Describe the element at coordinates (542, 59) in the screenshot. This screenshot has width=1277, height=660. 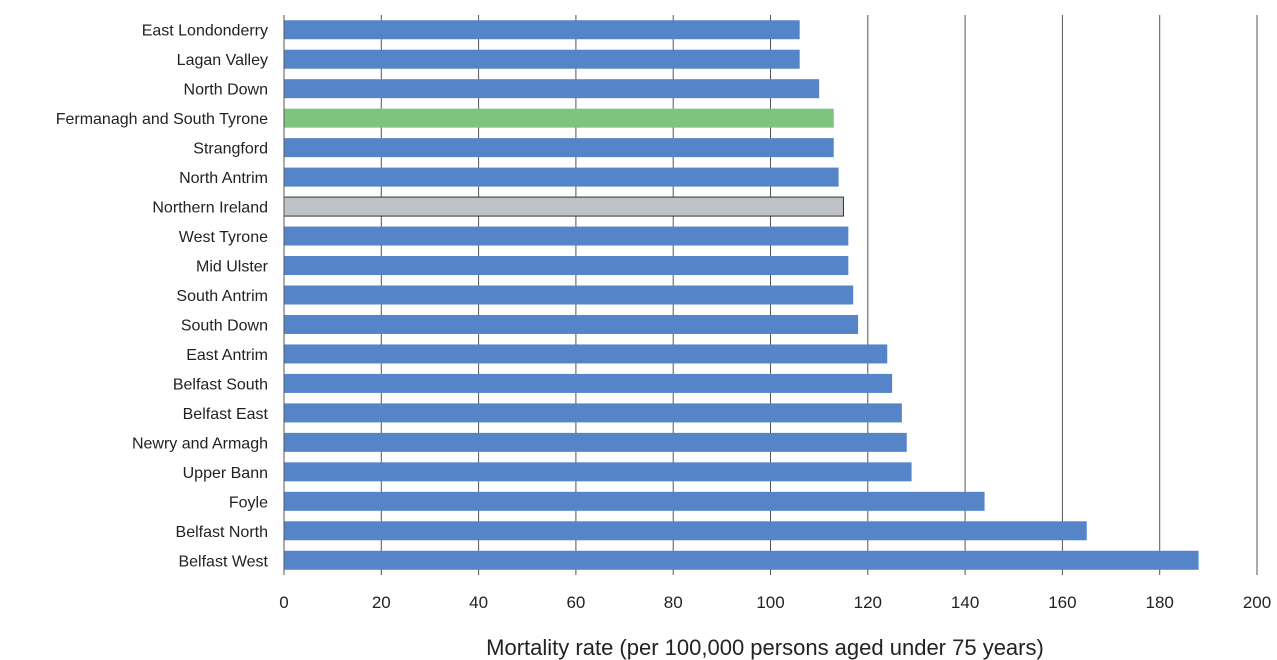
I see `bar-lagan-valley` at that location.